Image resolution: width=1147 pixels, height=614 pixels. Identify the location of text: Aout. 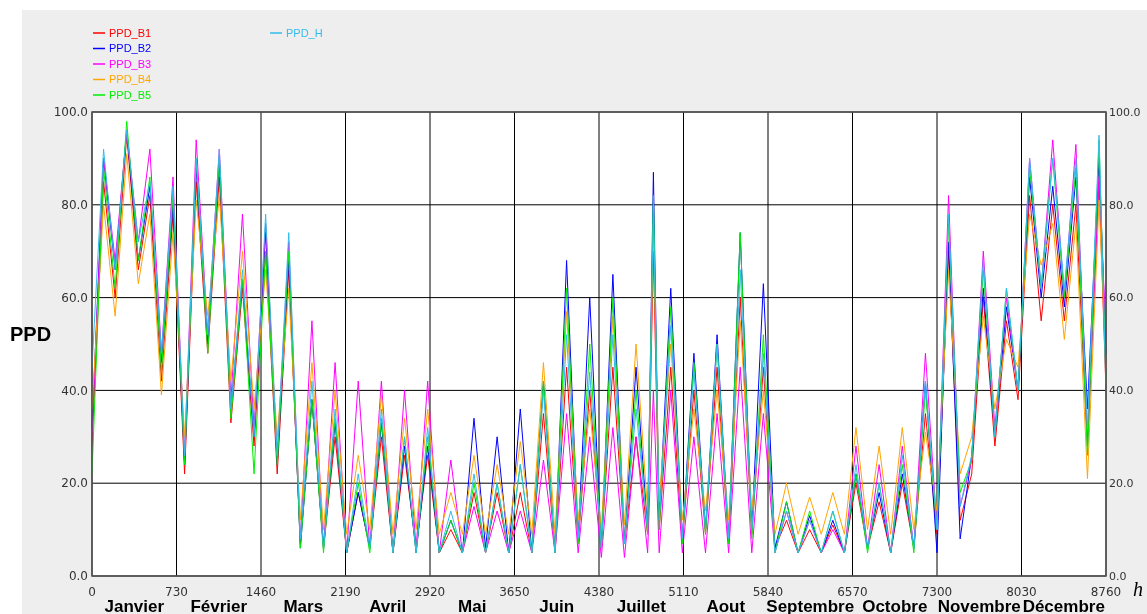
(726, 605).